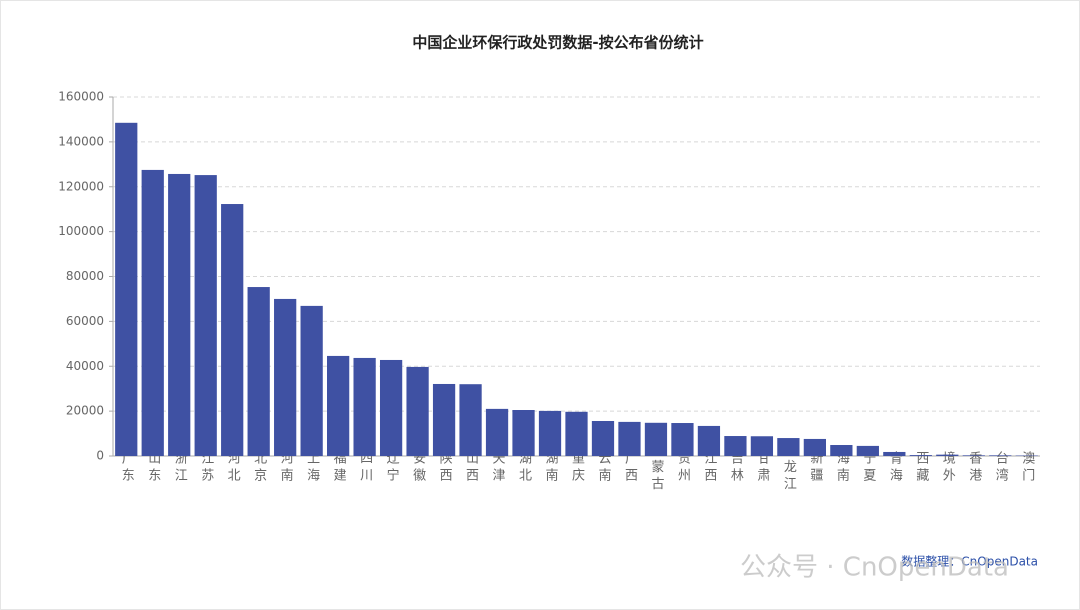 This screenshot has height=610, width=1080. Describe the element at coordinates (81, 141) in the screenshot. I see `y-tick-label: 140000` at that location.